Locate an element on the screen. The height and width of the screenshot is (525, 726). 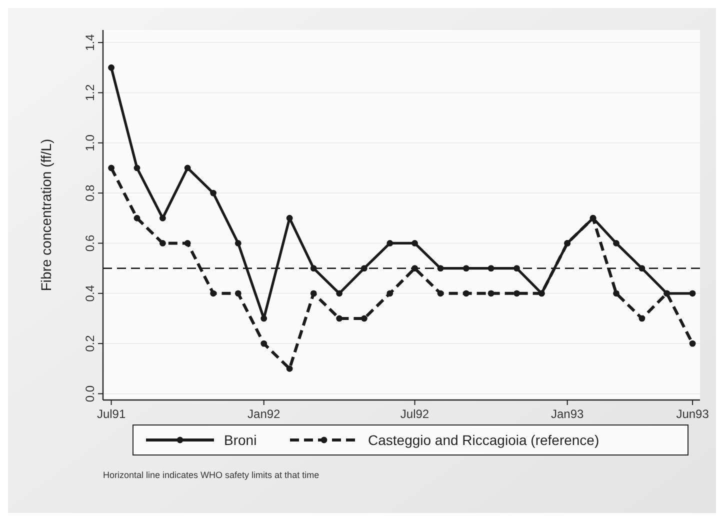
y-tick-label: 1.4 is located at coordinates (90, 42).